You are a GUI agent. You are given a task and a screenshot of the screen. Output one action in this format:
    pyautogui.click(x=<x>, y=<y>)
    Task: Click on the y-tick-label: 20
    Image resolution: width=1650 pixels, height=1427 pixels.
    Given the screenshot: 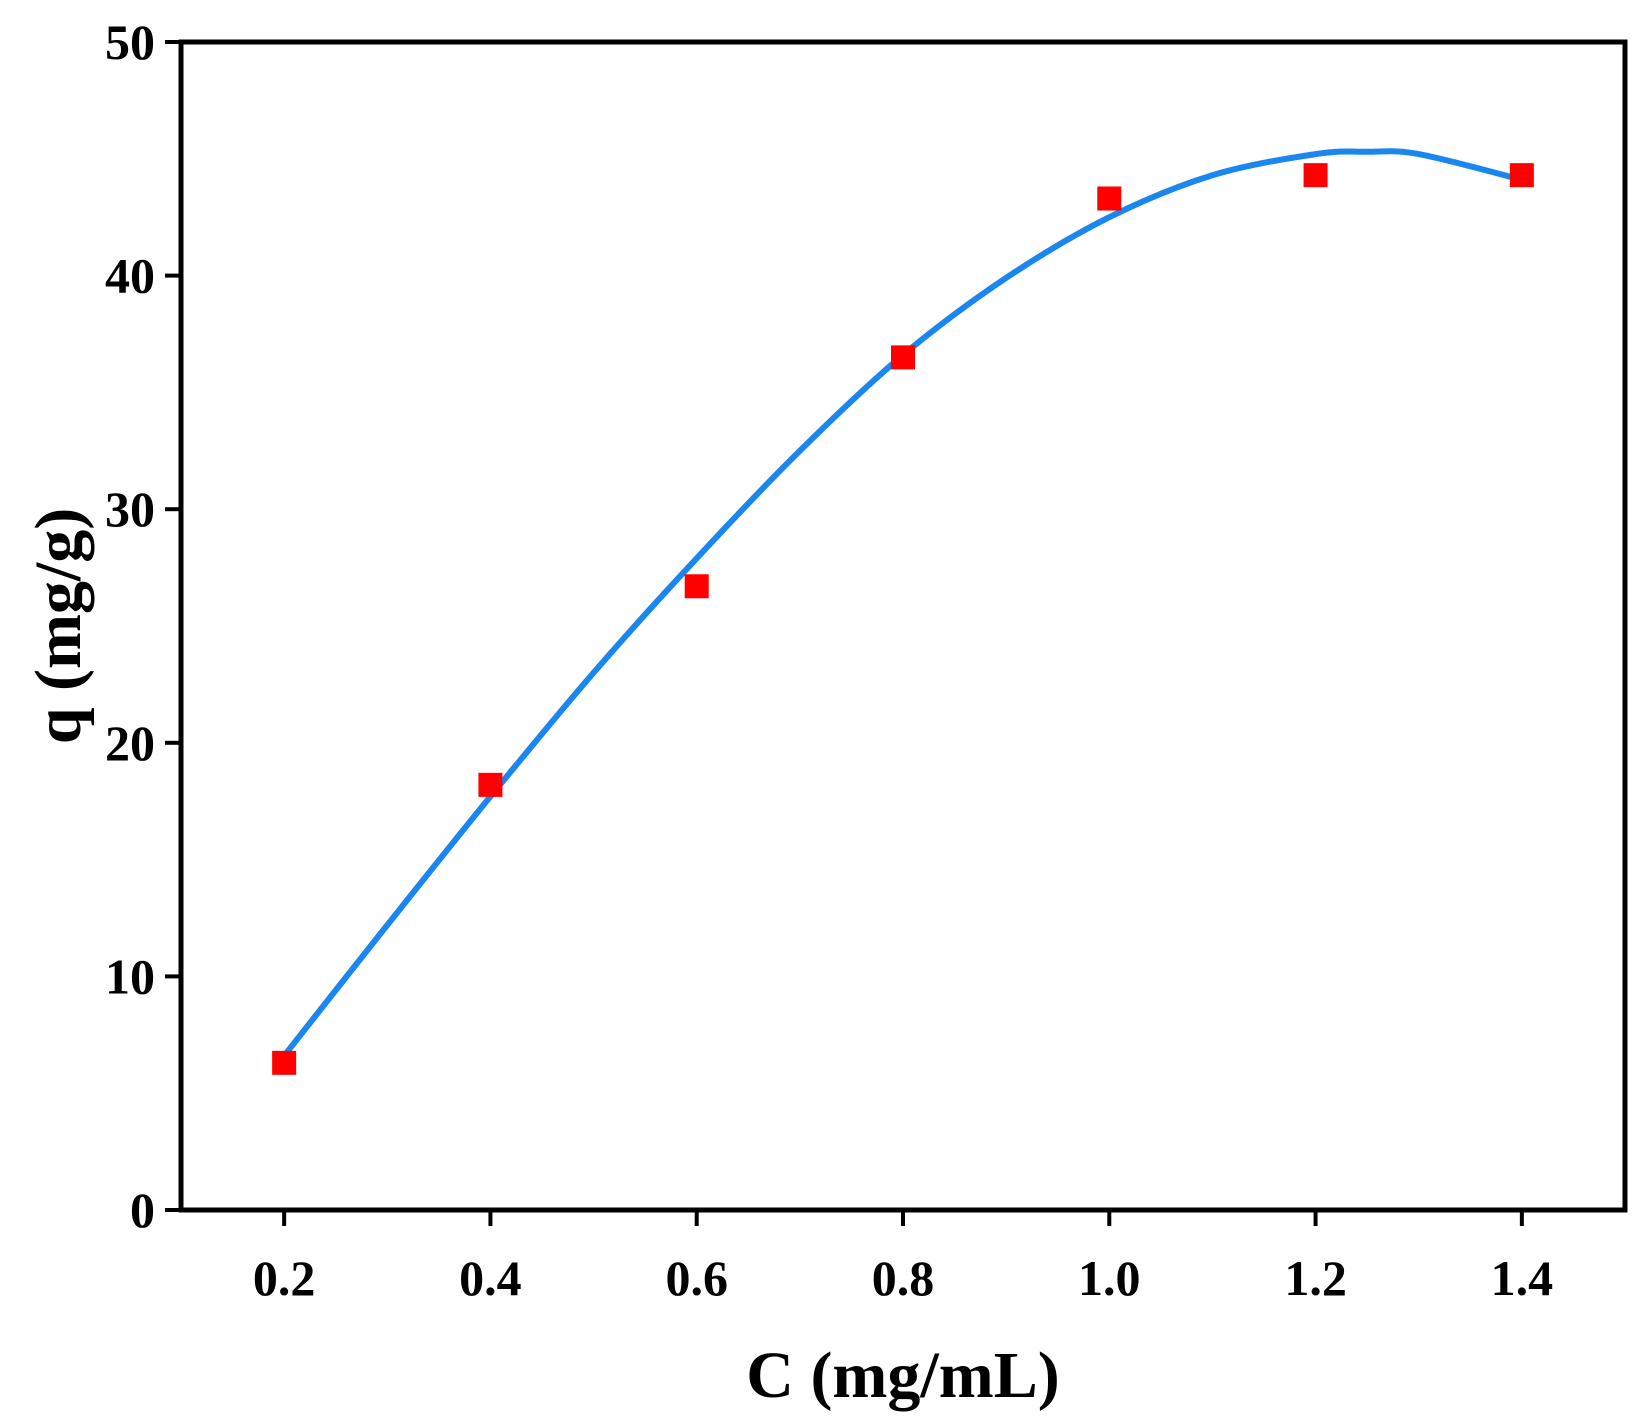 What is the action you would take?
    pyautogui.click(x=130, y=743)
    